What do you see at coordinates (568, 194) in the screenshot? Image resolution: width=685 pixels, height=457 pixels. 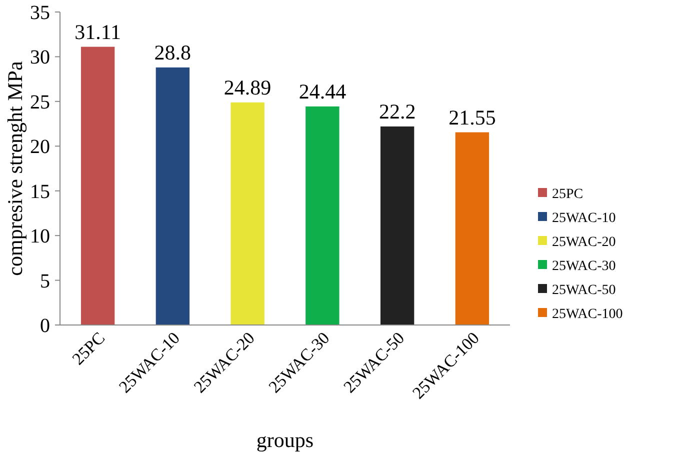 I see `legend-label: 25PC` at bounding box center [568, 194].